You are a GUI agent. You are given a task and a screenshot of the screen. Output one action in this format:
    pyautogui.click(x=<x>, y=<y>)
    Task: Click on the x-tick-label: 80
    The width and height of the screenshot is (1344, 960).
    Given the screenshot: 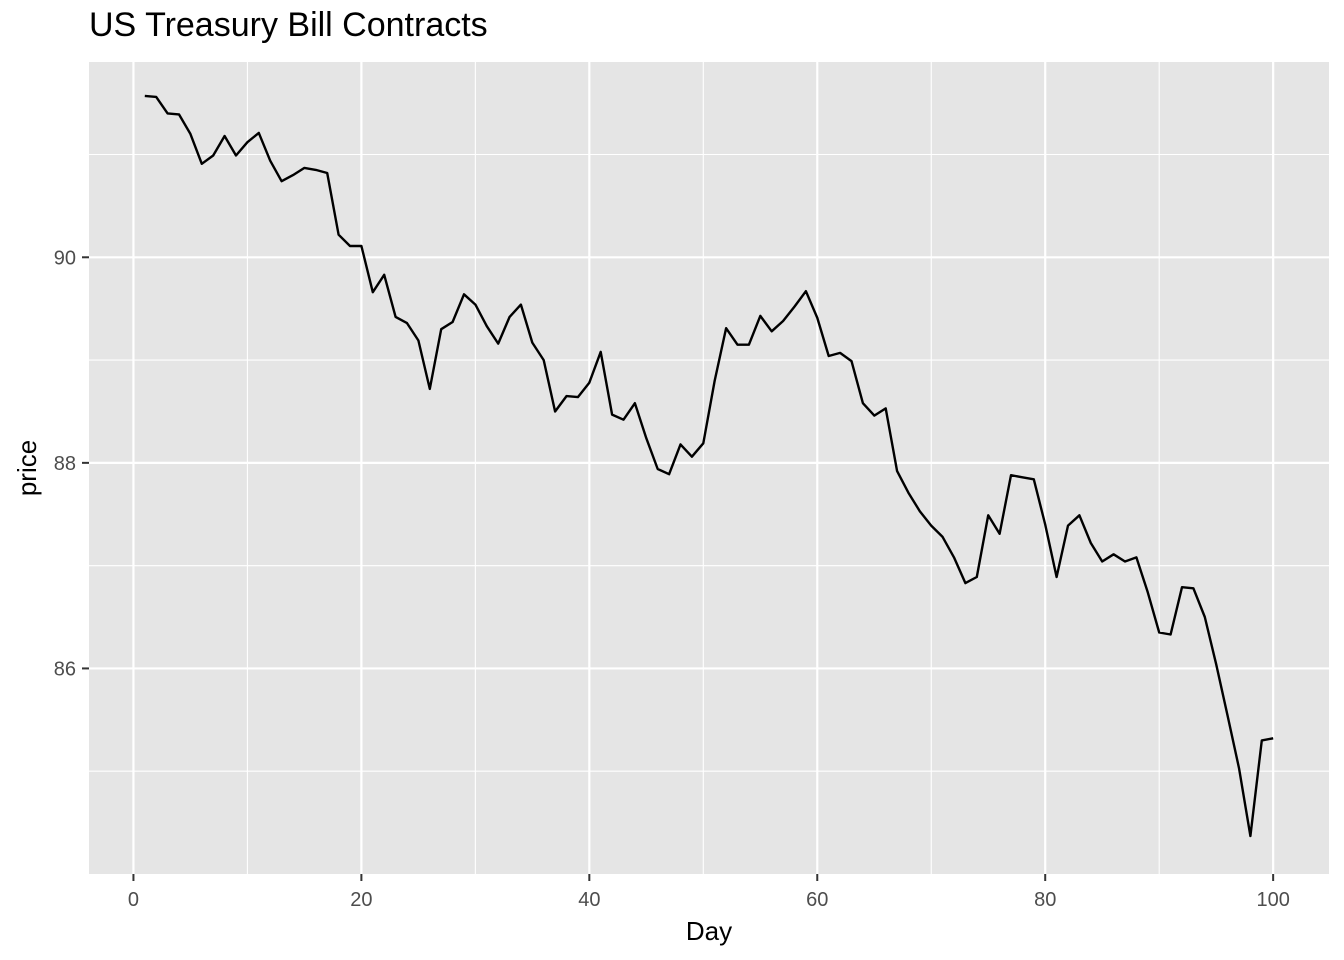 What is the action you would take?
    pyautogui.click(x=1045, y=900)
    